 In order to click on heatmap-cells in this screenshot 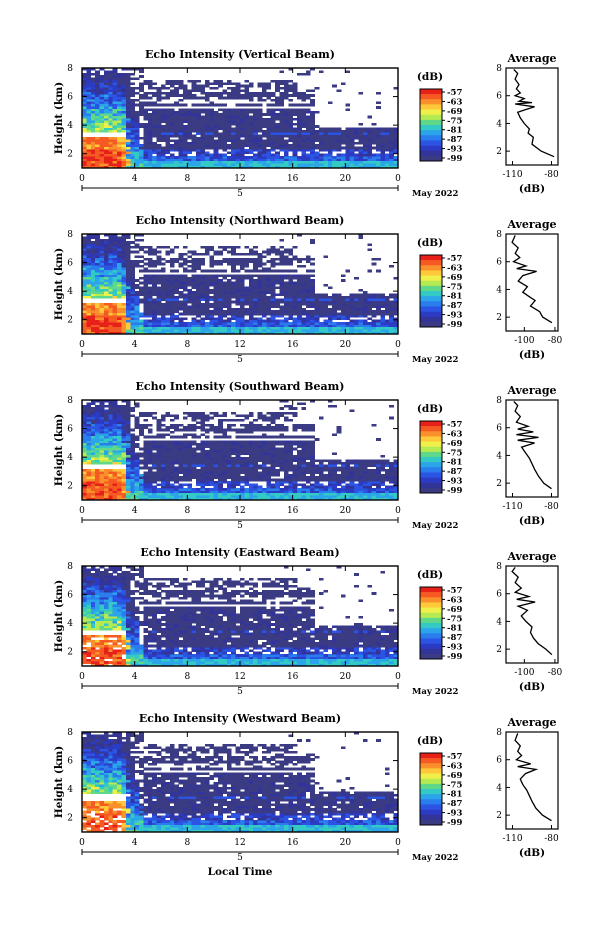, I will do `click(240, 450)`.